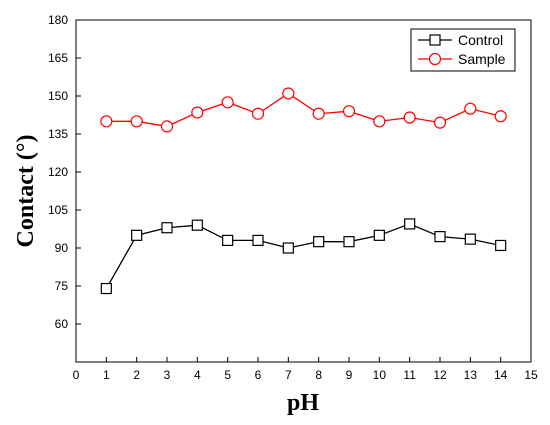 The height and width of the screenshot is (425, 550). Describe the element at coordinates (58, 20) in the screenshot. I see `y-tick-label: 180` at that location.